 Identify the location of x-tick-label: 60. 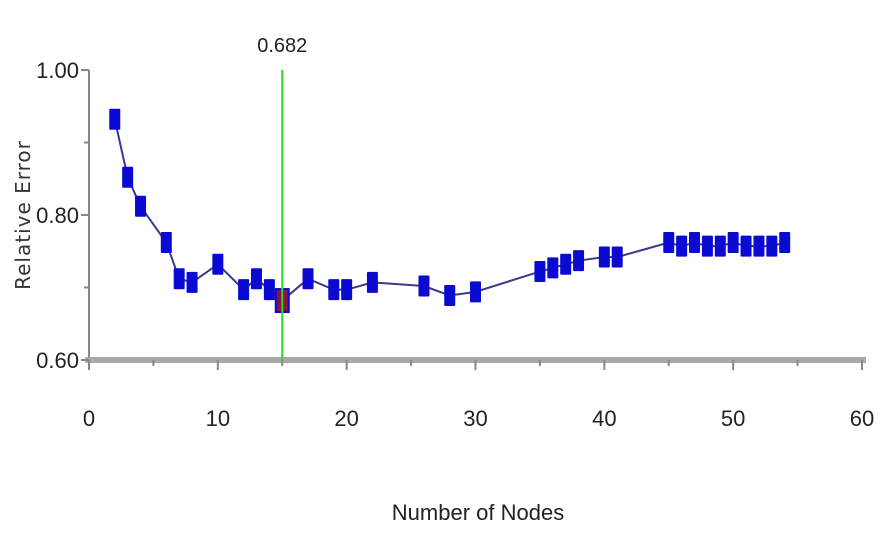
(862, 418).